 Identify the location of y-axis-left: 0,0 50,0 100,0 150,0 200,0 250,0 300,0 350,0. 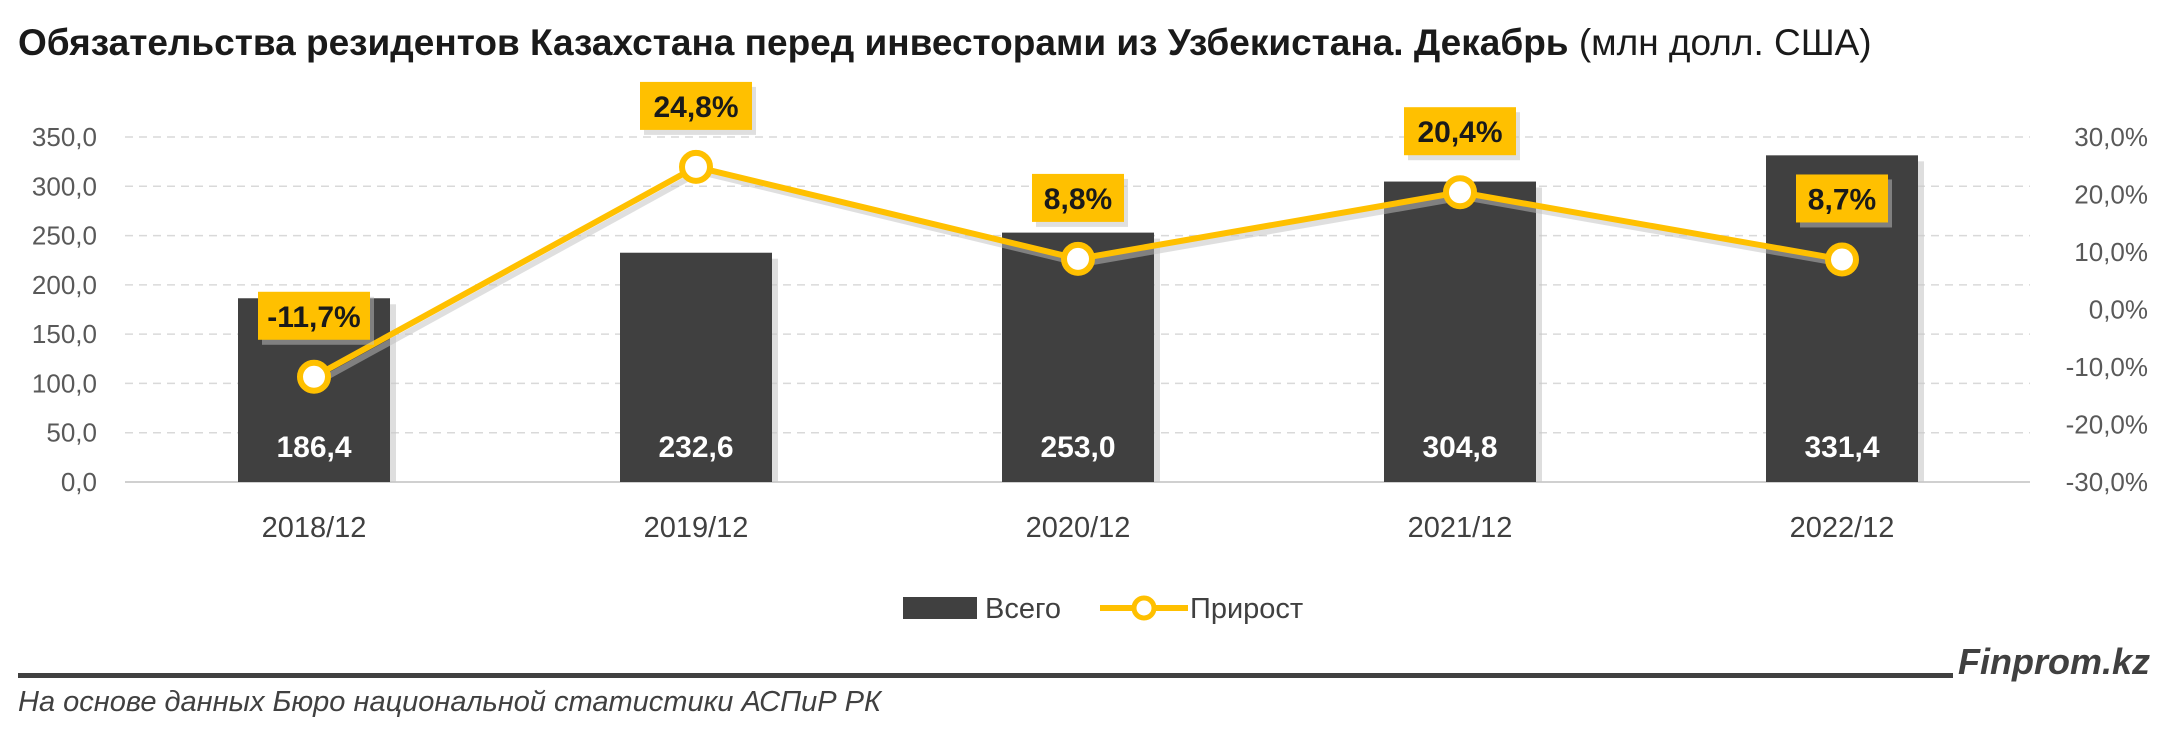
(64, 309).